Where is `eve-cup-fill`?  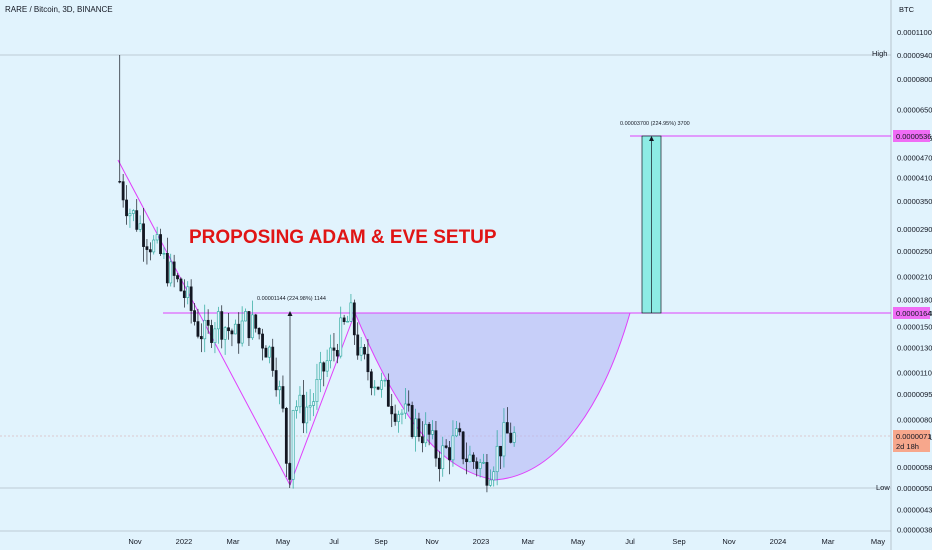
eve-cup-fill is located at coordinates (492, 396).